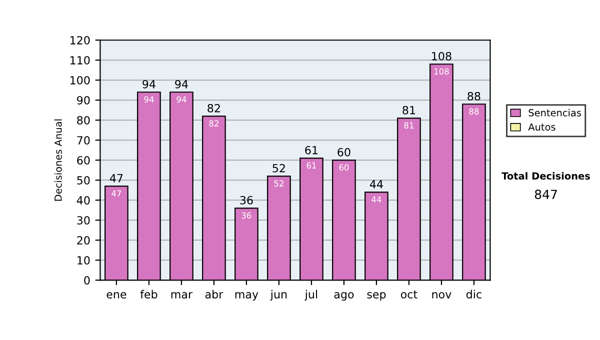 The height and width of the screenshot is (340, 600). I want to click on annotation: 81, so click(408, 110).